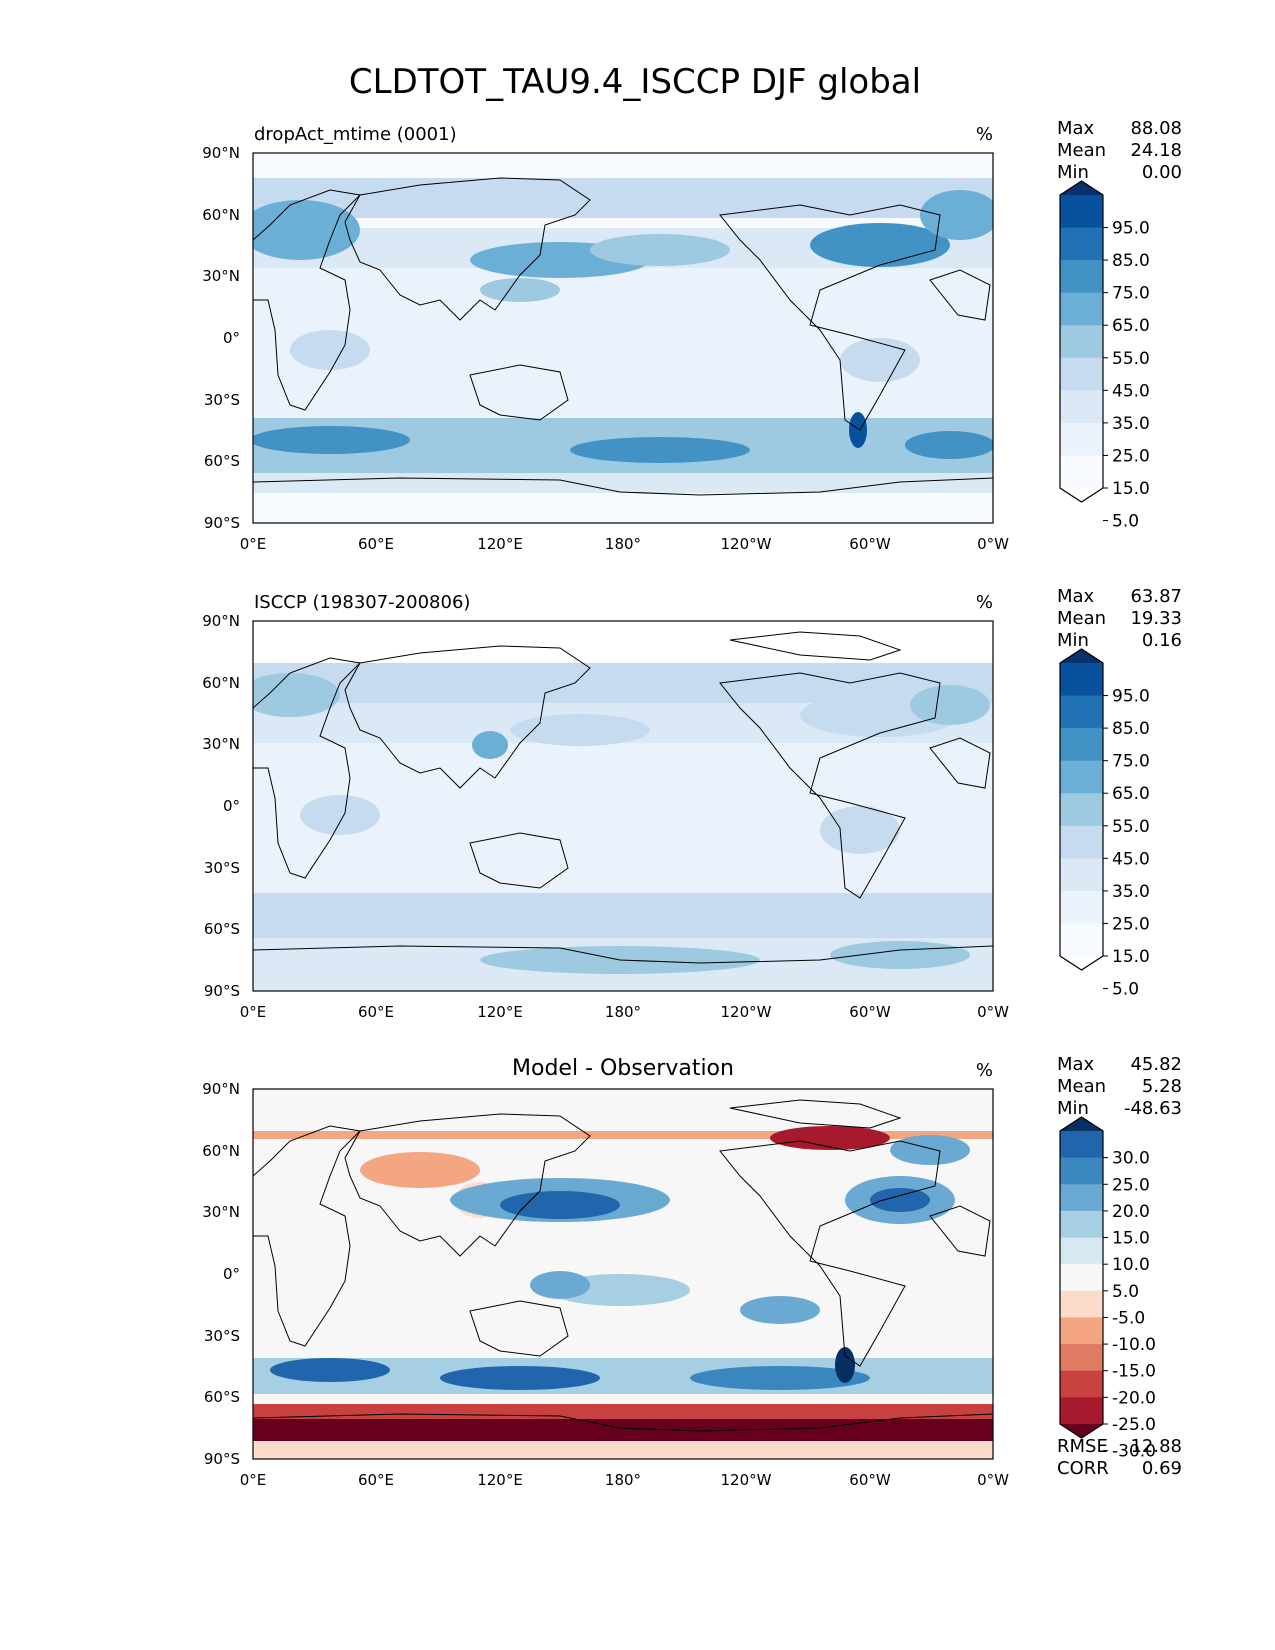 This screenshot has height=1650, width=1275. Describe the element at coordinates (1134, 1452) in the screenshot. I see `colorbar-tick-label: -30.0` at that location.